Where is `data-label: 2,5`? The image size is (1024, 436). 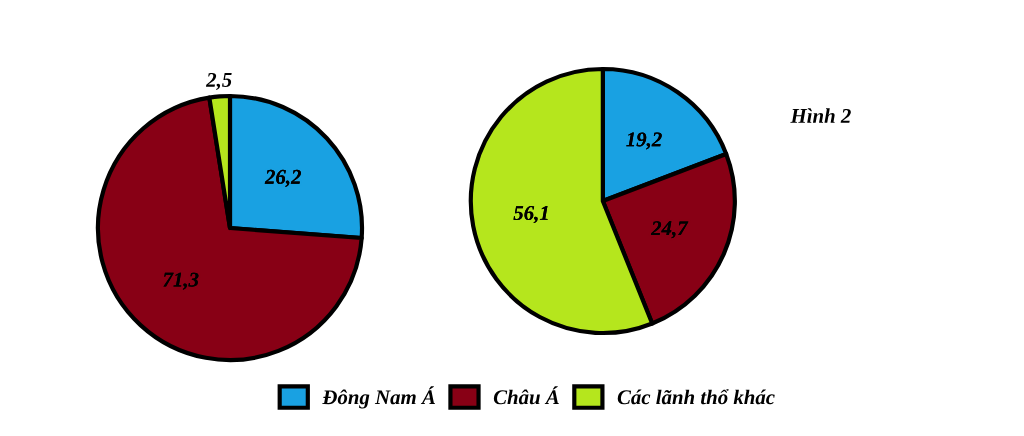 data-label: 2,5 is located at coordinates (218, 81).